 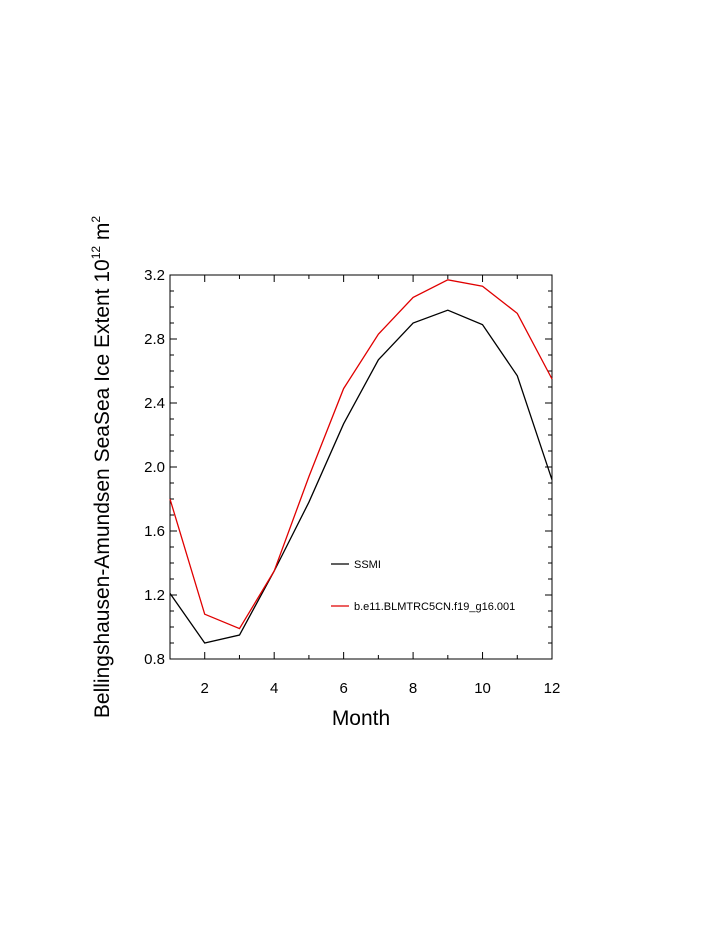 I want to click on y-tick-label: 3.2, so click(x=154, y=275).